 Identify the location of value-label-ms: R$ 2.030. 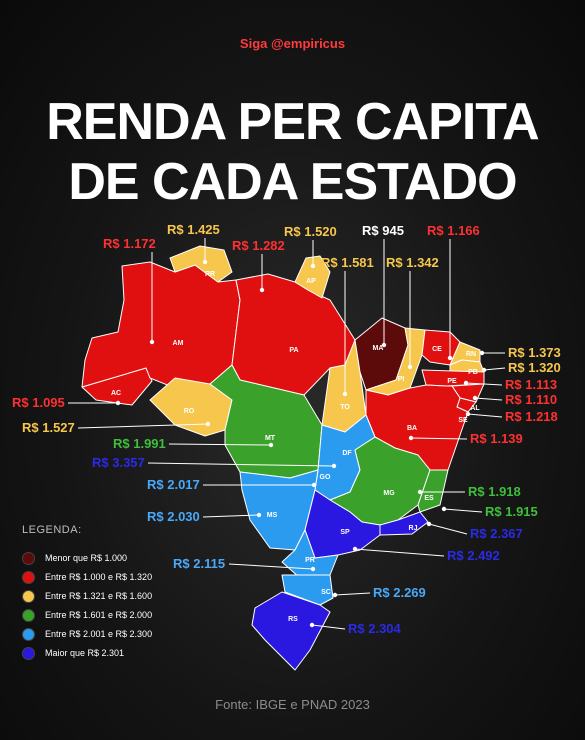
(173, 516).